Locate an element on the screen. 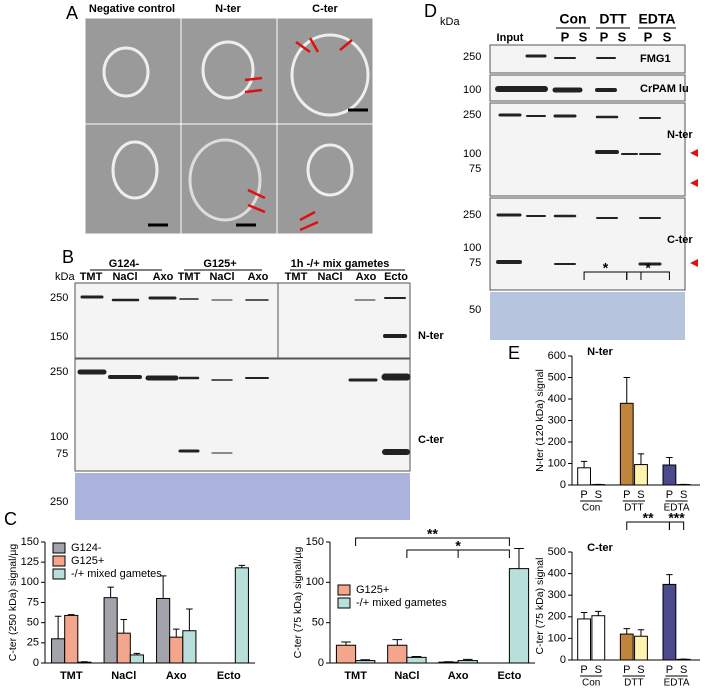 Image resolution: width=717 pixels, height=688 pixels. chart-title: C-ter is located at coordinates (600, 548).